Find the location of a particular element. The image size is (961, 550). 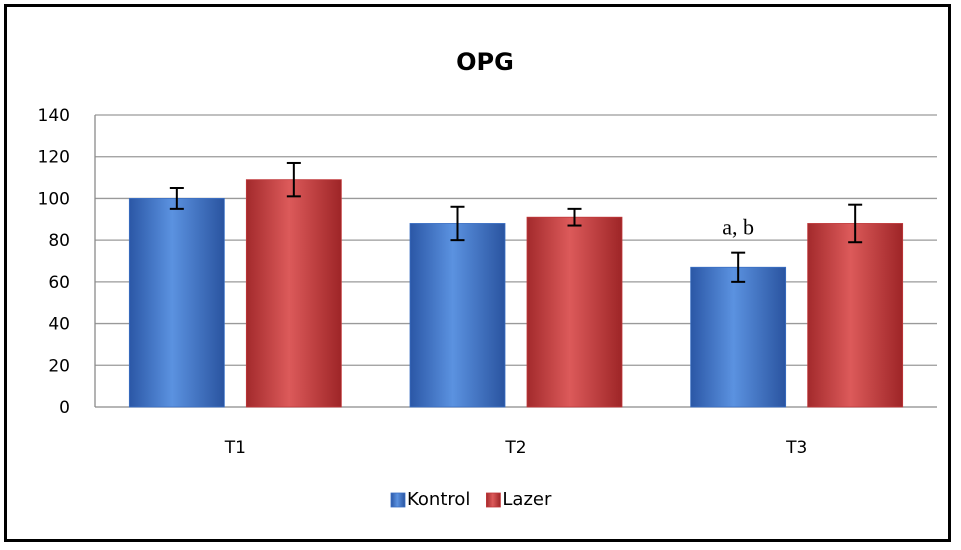

significance-annotation: a, b is located at coordinates (738, 227).